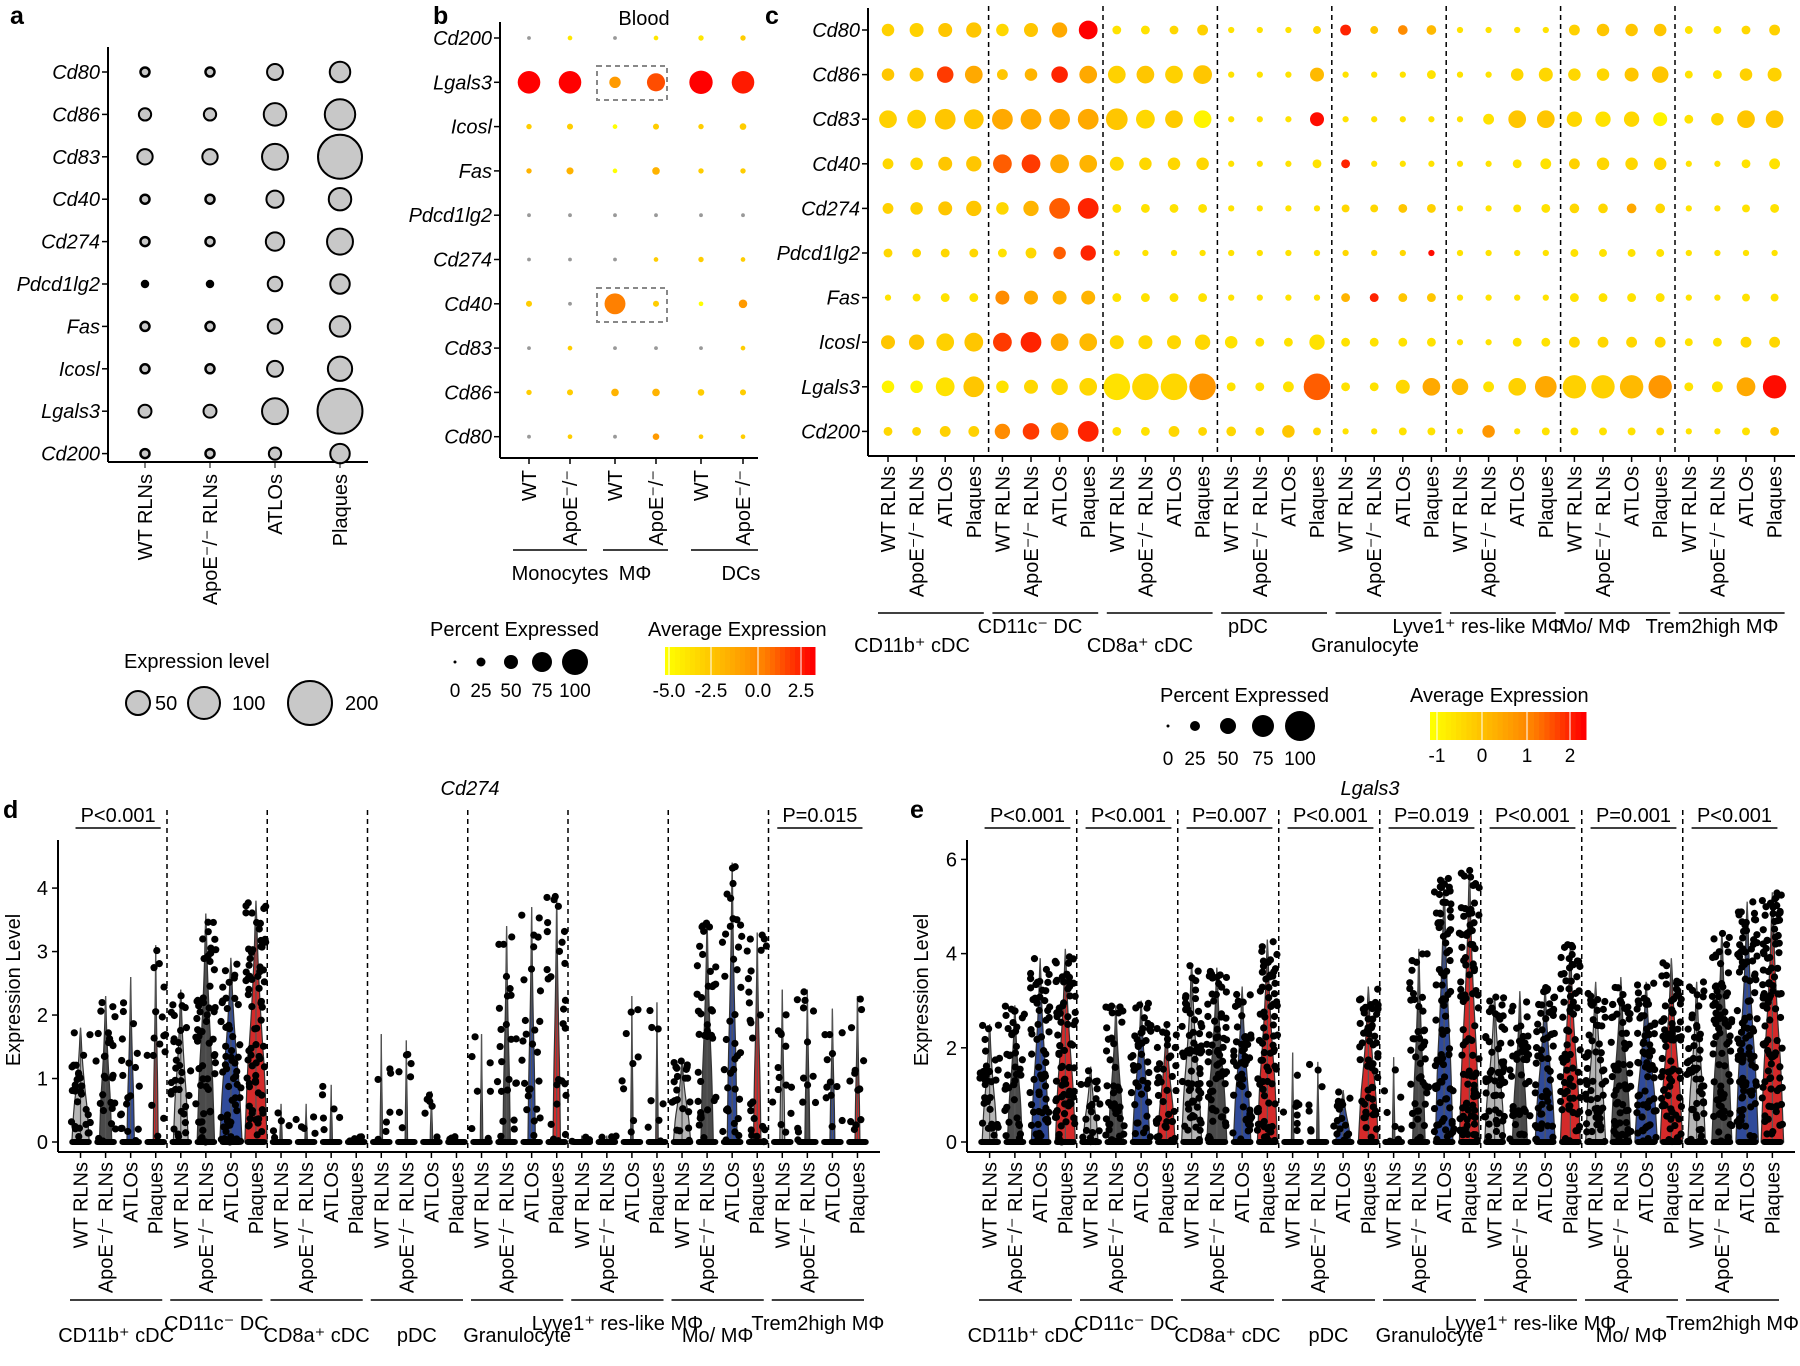 The image size is (1800, 1366). What do you see at coordinates (138, 703) in the screenshot?
I see `panel-a-legend-dot` at bounding box center [138, 703].